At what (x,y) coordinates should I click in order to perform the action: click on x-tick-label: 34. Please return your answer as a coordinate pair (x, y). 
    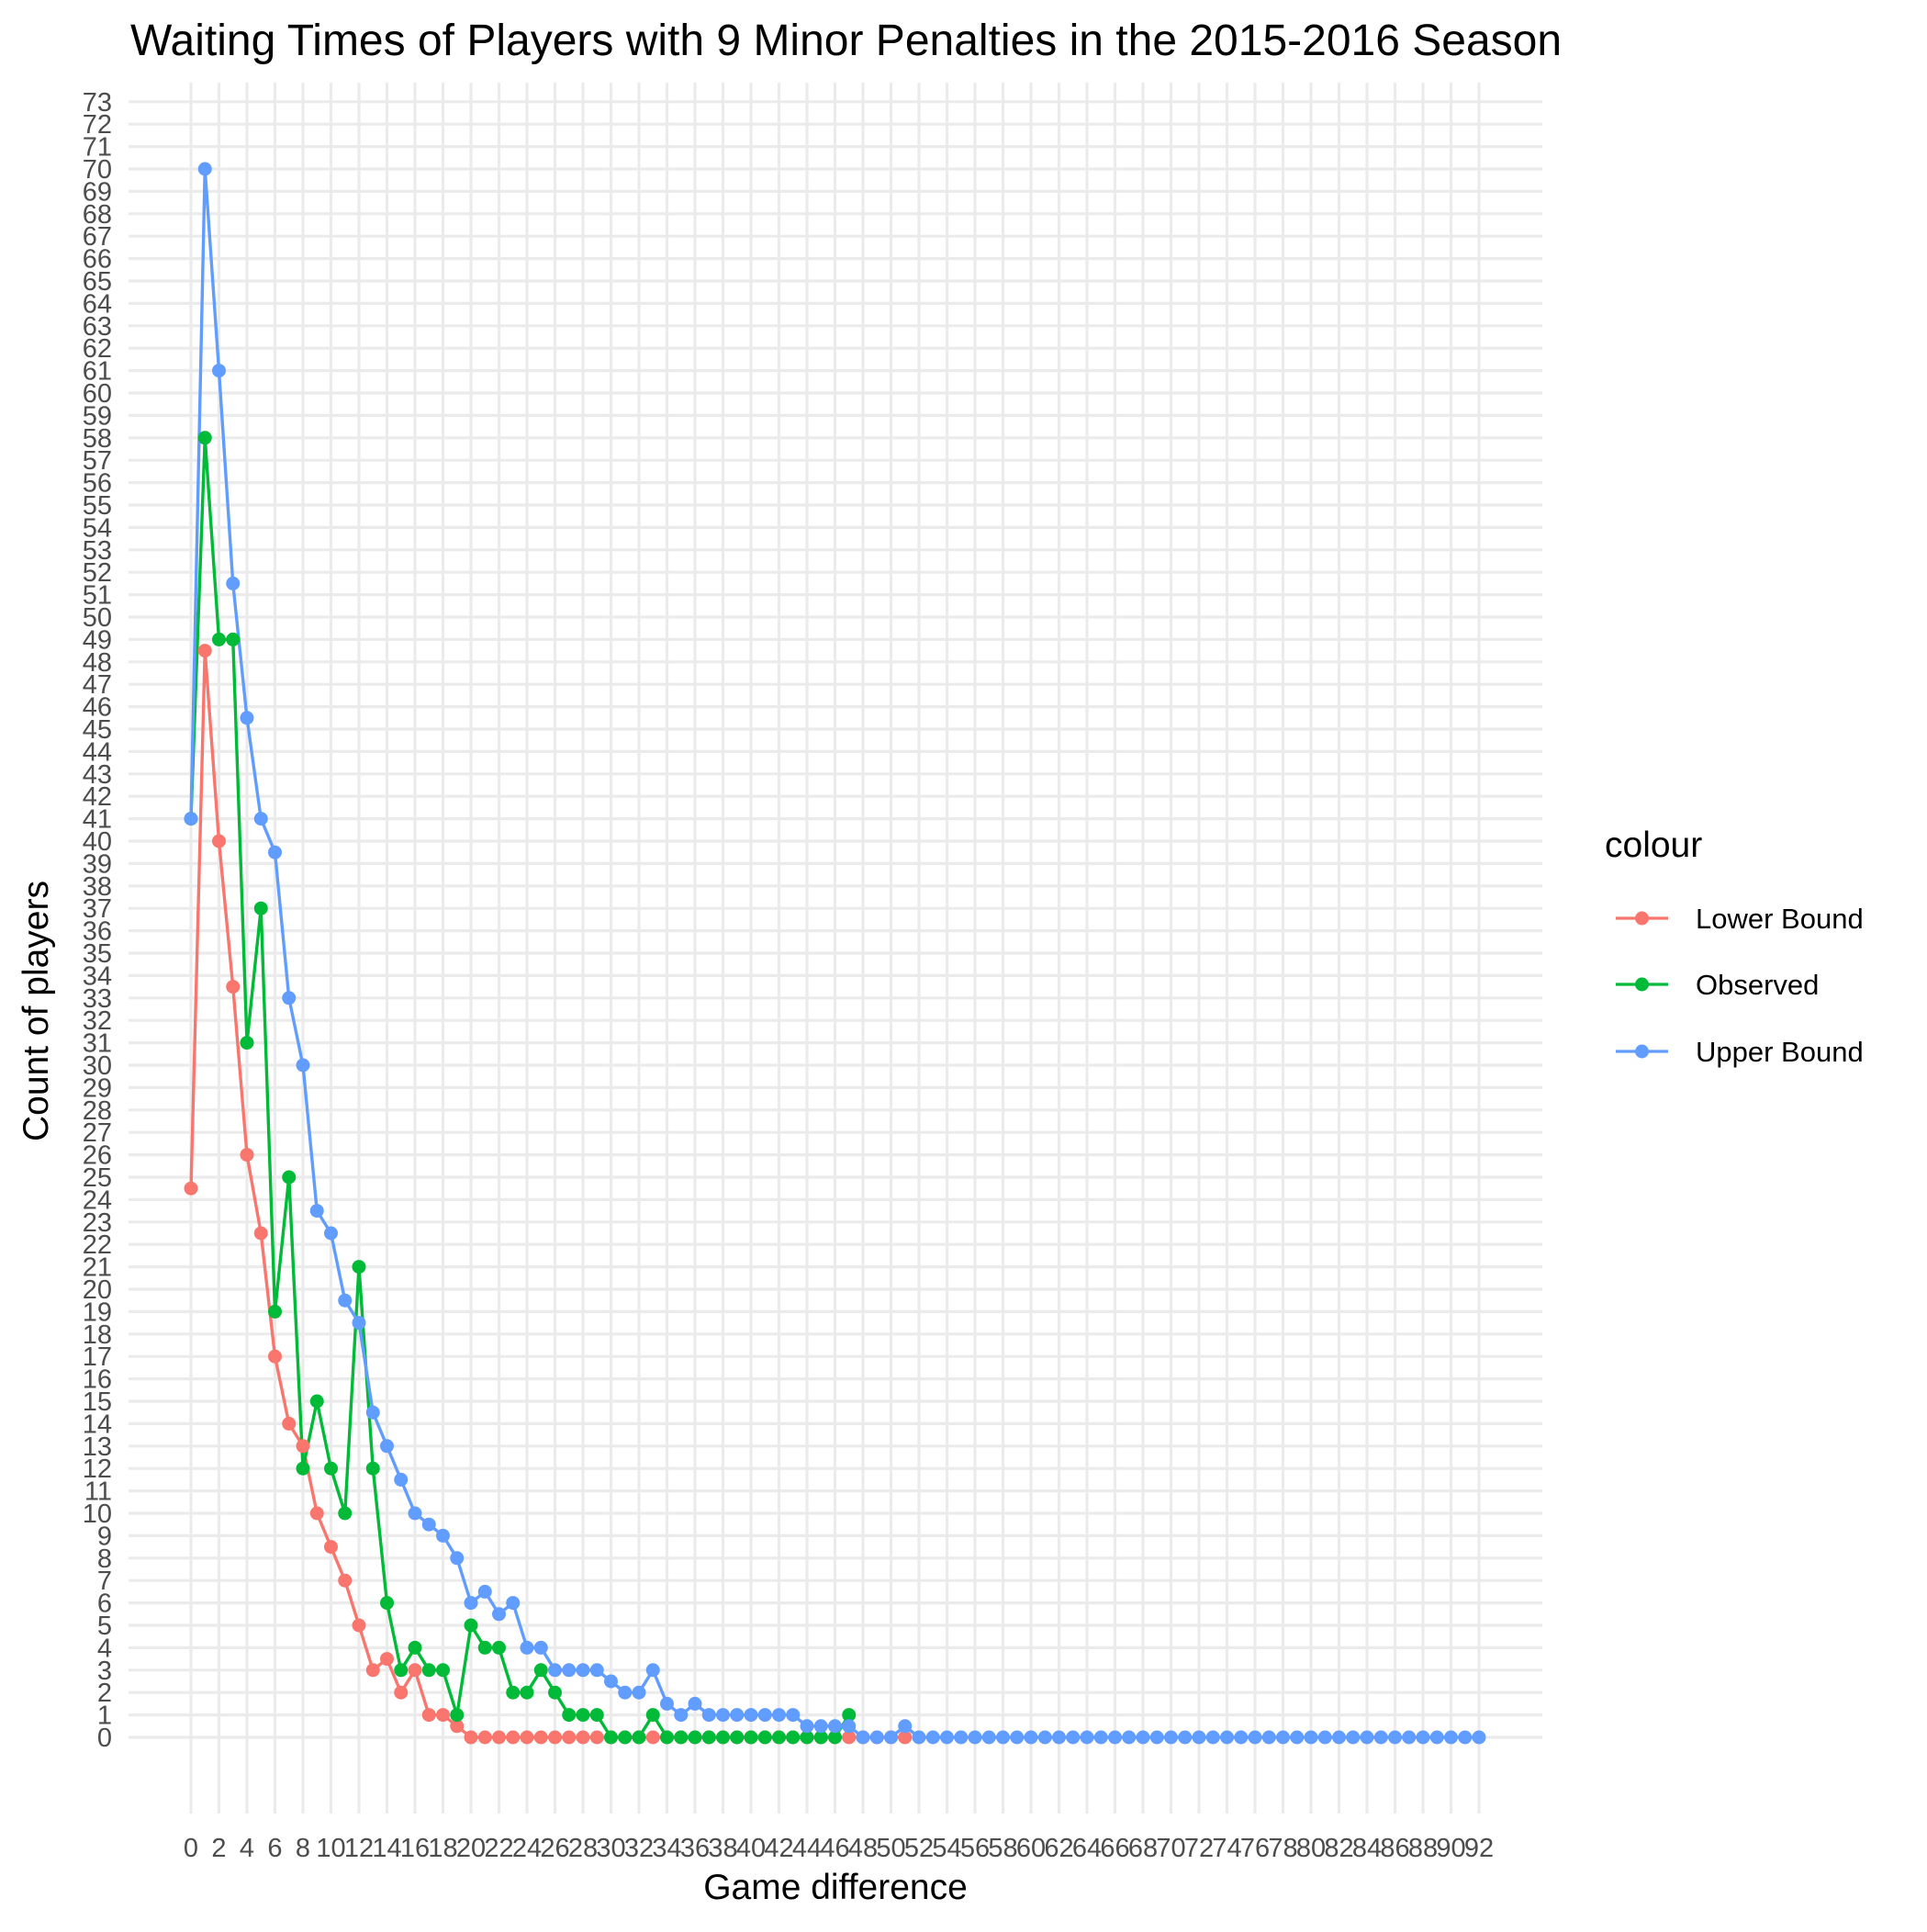
    Looking at the image, I should click on (667, 1848).